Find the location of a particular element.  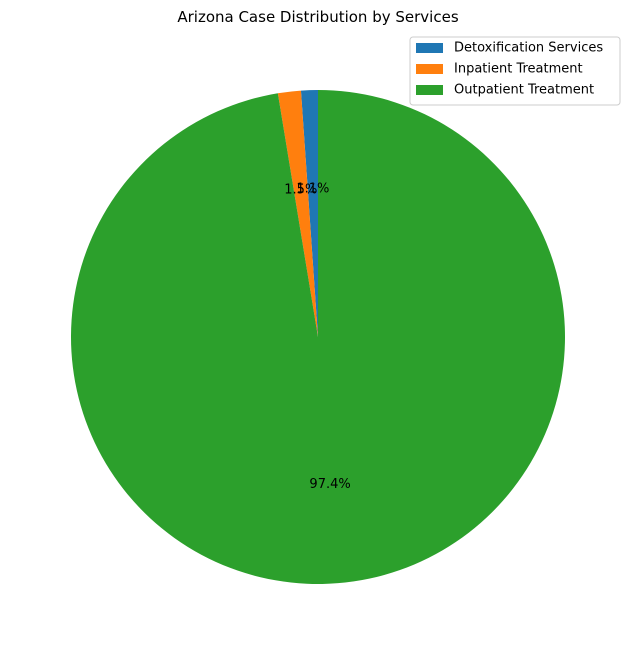

legend-label-1: Inpatient Treatment is located at coordinates (518, 69).